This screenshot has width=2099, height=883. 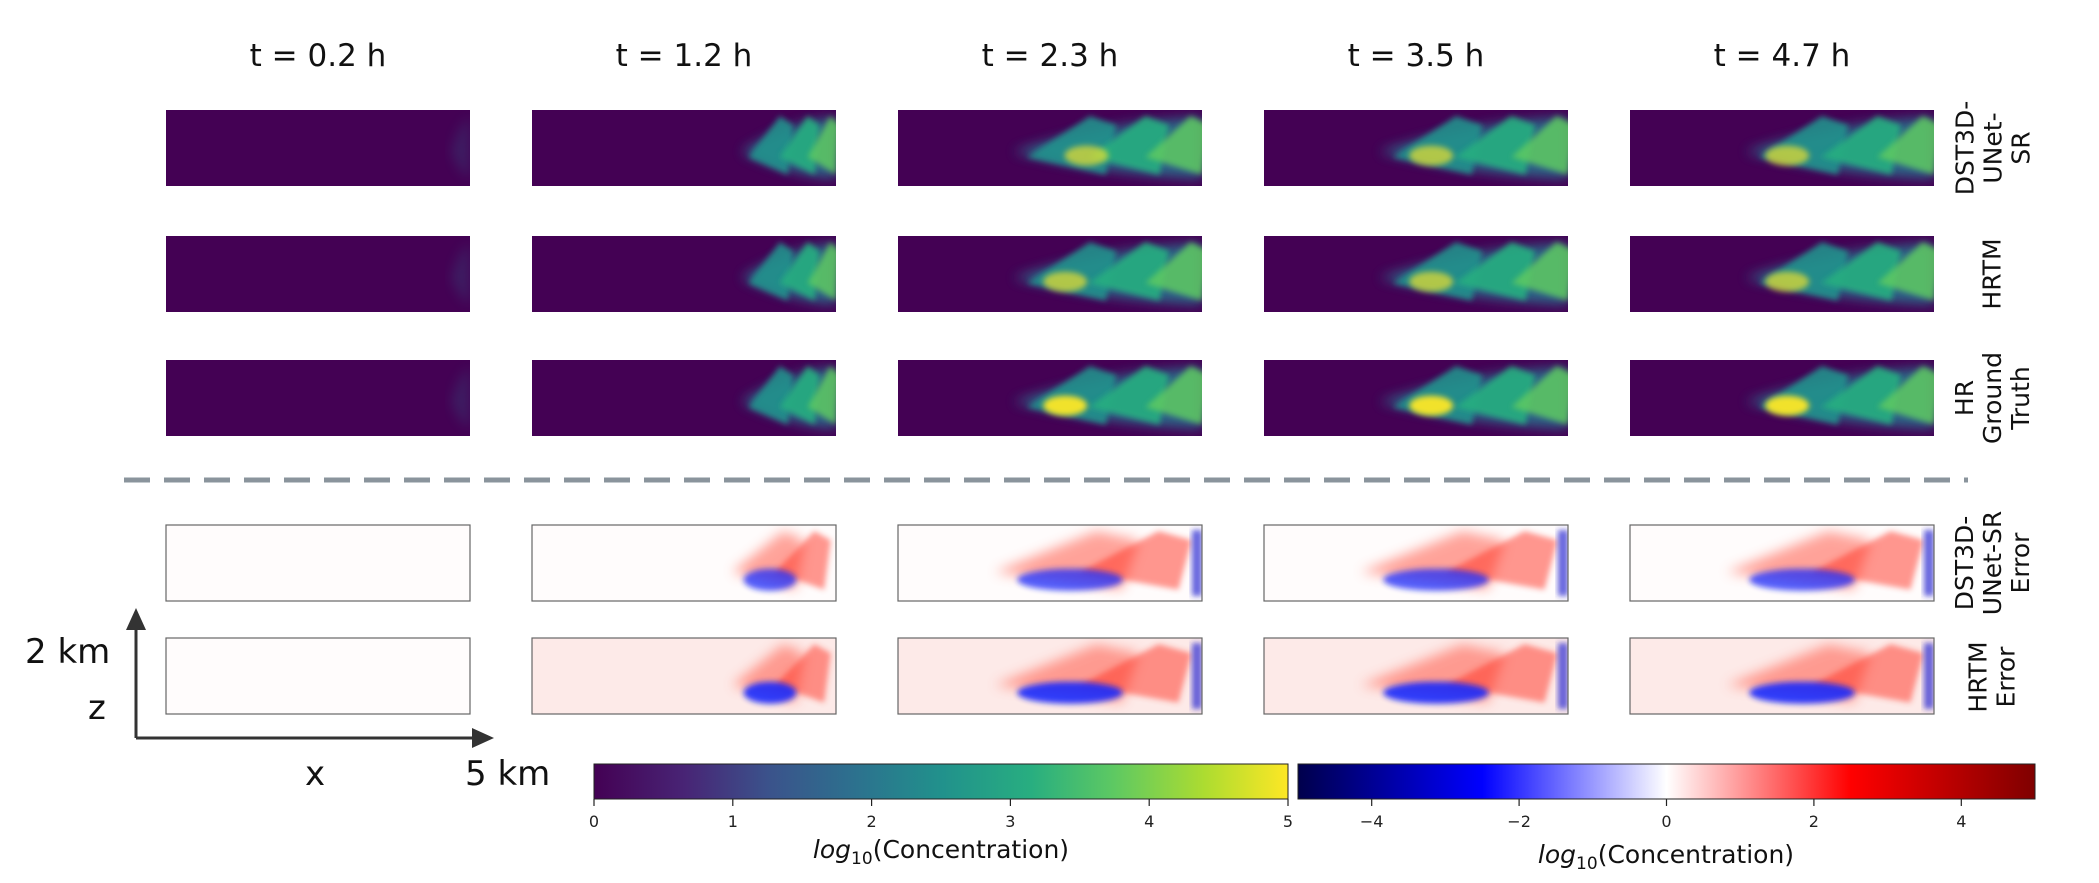 I want to click on axis-arrows, so click(x=310, y=678).